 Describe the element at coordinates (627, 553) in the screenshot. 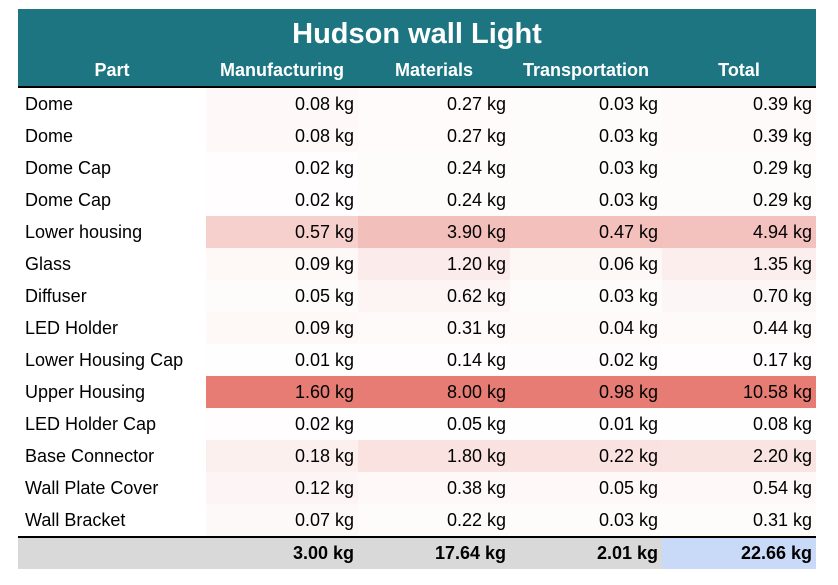

I see `total-transportation: 2.01 kg` at that location.